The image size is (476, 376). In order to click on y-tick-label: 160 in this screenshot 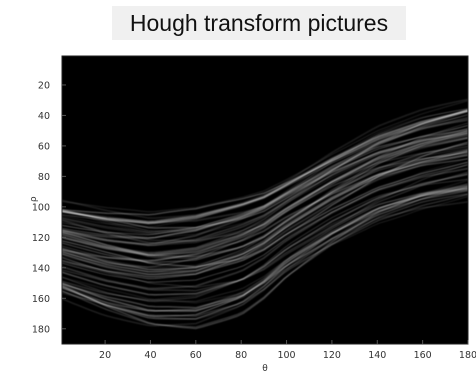, I will do `click(41, 299)`.